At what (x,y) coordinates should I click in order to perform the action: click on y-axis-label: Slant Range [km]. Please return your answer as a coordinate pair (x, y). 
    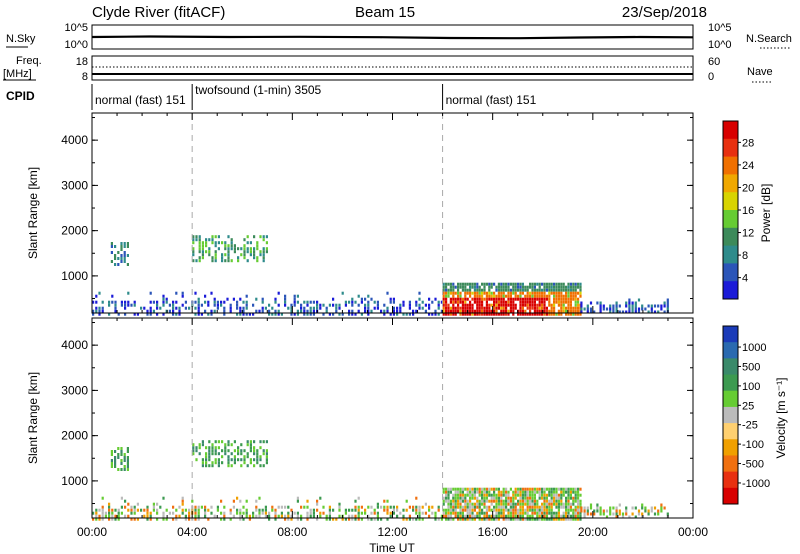
    Looking at the image, I should click on (33, 418).